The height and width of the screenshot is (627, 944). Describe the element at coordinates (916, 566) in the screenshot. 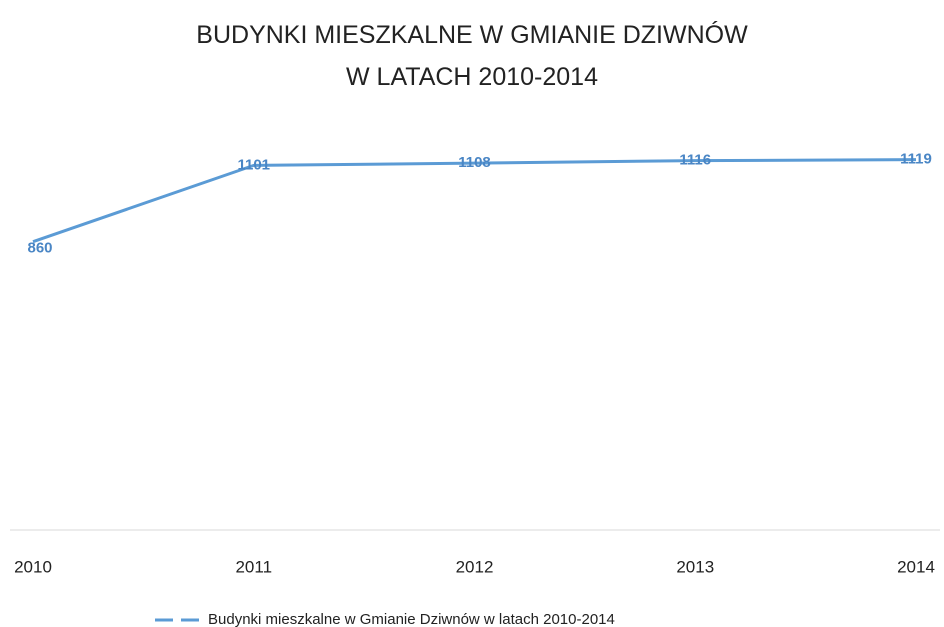

I see `x-tick-label: 2014` at that location.